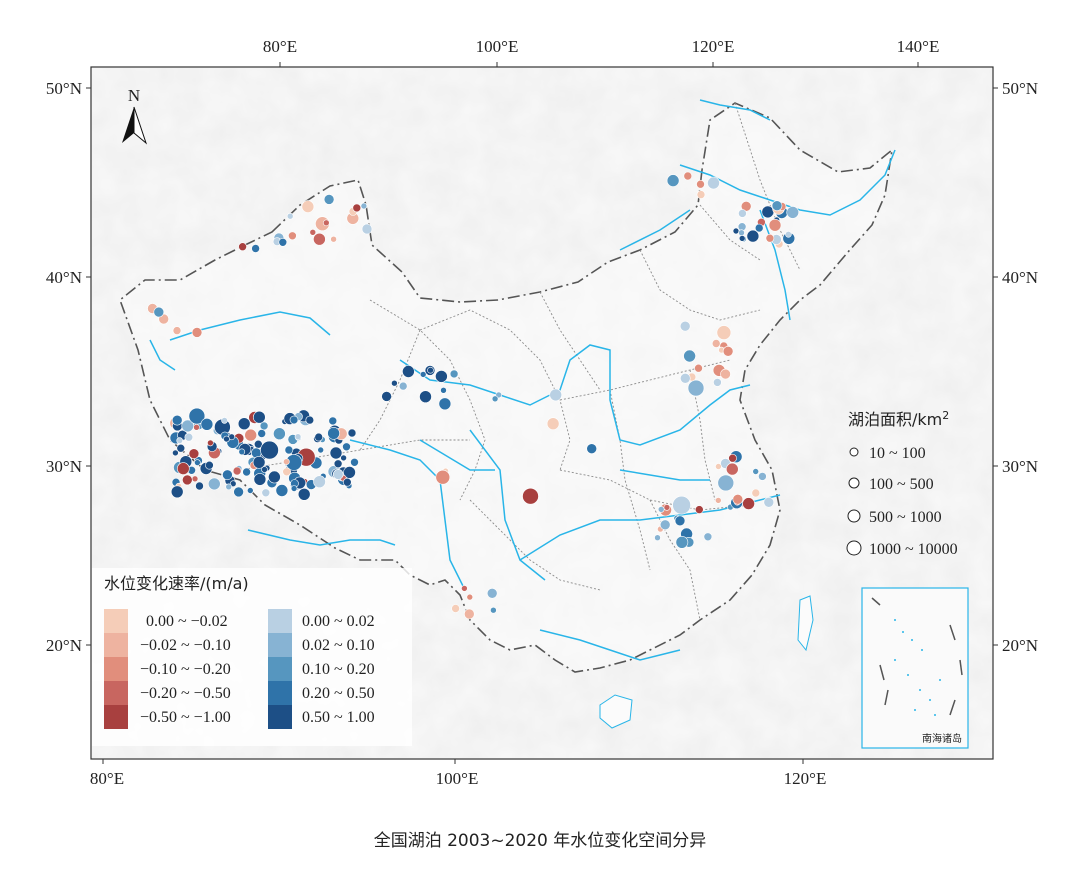  I want to click on bottom-lon-label-0: 80°E, so click(107, 778).